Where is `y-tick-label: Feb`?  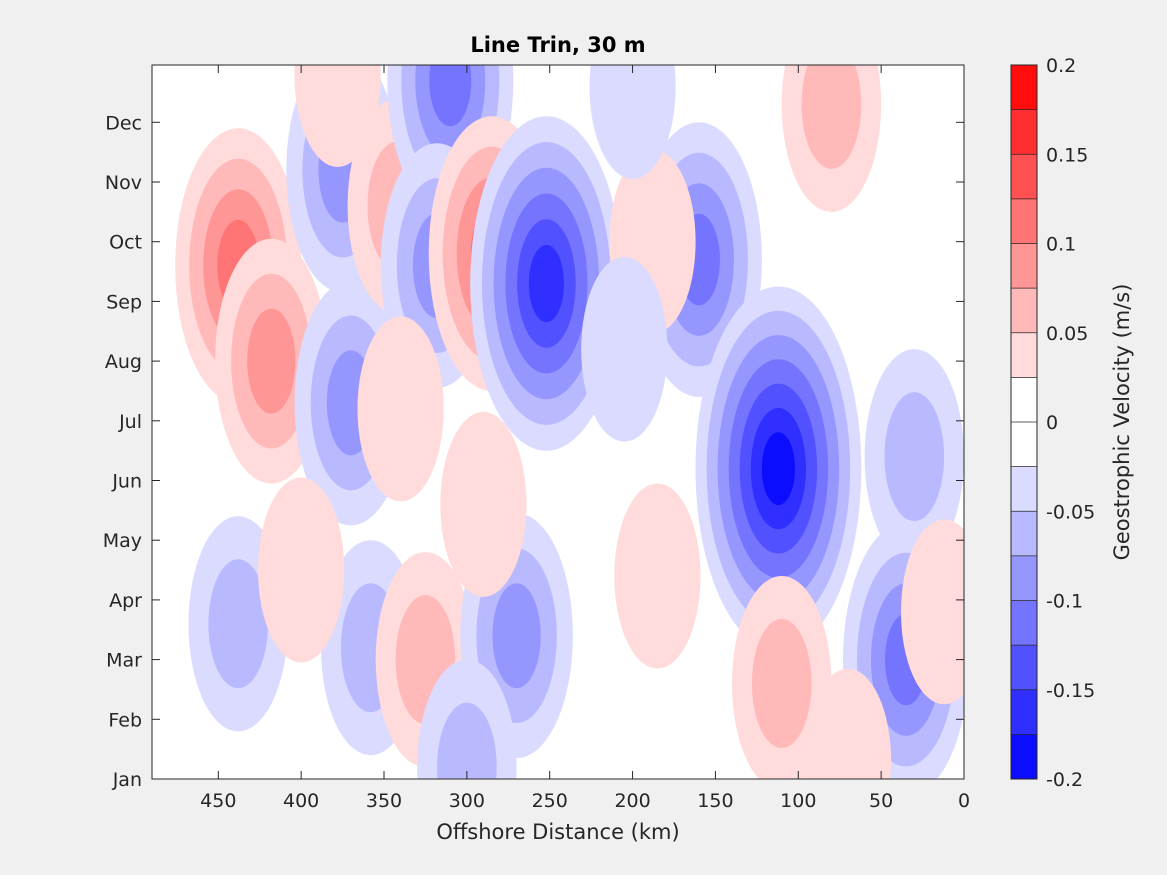
y-tick-label: Feb is located at coordinates (125, 720).